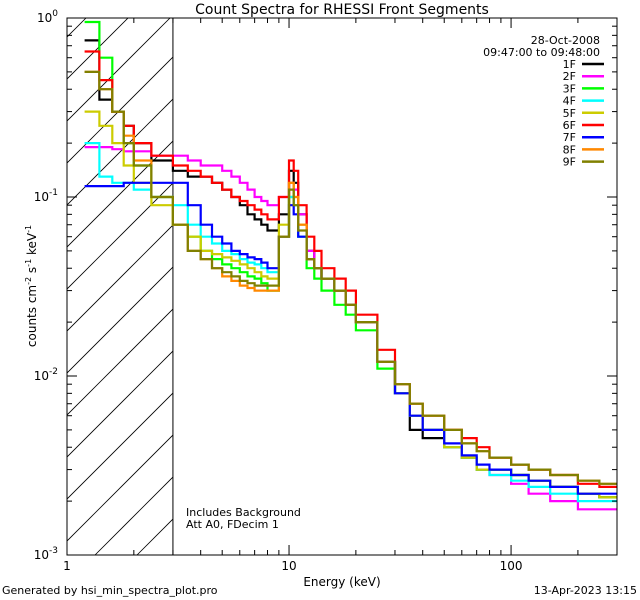  What do you see at coordinates (232, 524) in the screenshot?
I see `annotation-attenuator: Att A0, FDecim 1` at bounding box center [232, 524].